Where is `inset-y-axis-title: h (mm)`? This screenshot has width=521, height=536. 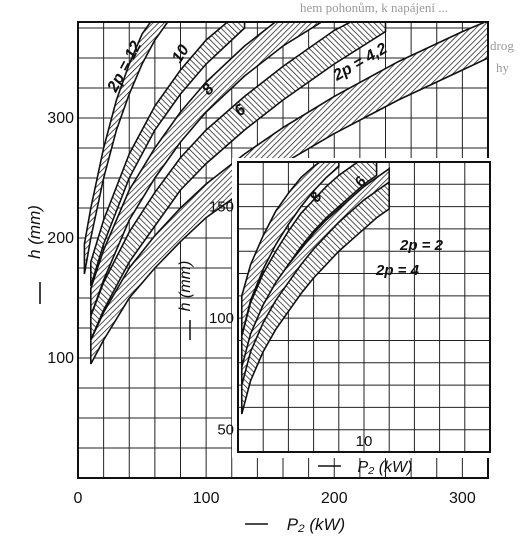 inset-y-axis-title: h (mm) is located at coordinates (185, 300).